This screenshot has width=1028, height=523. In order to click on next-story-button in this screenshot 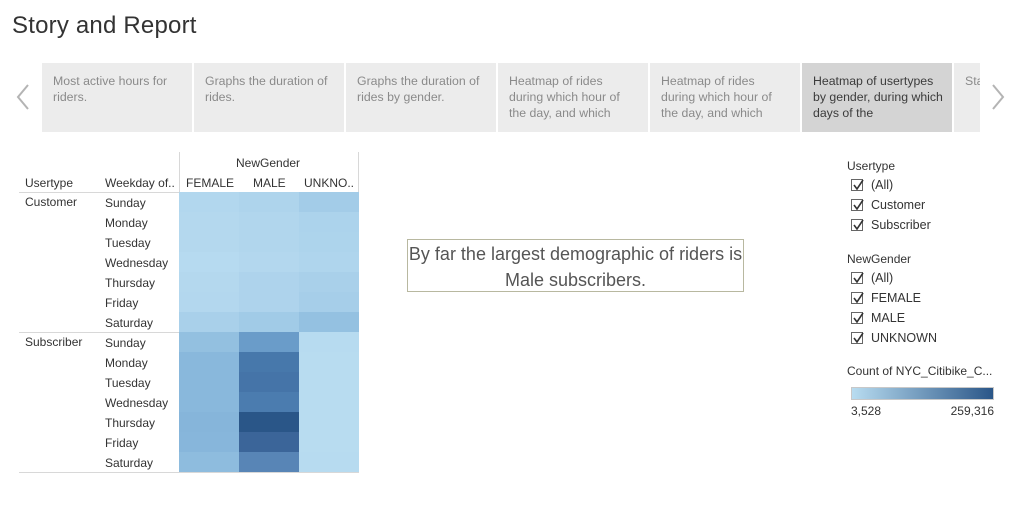, I will do `click(997, 97)`.